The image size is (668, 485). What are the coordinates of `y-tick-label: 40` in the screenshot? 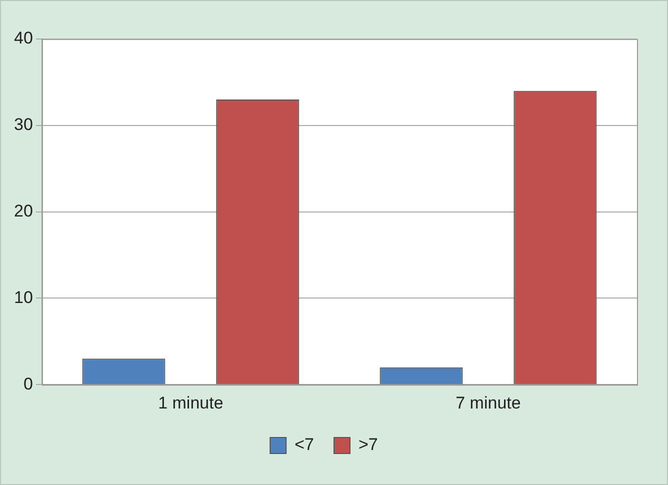 It's located at (23, 38).